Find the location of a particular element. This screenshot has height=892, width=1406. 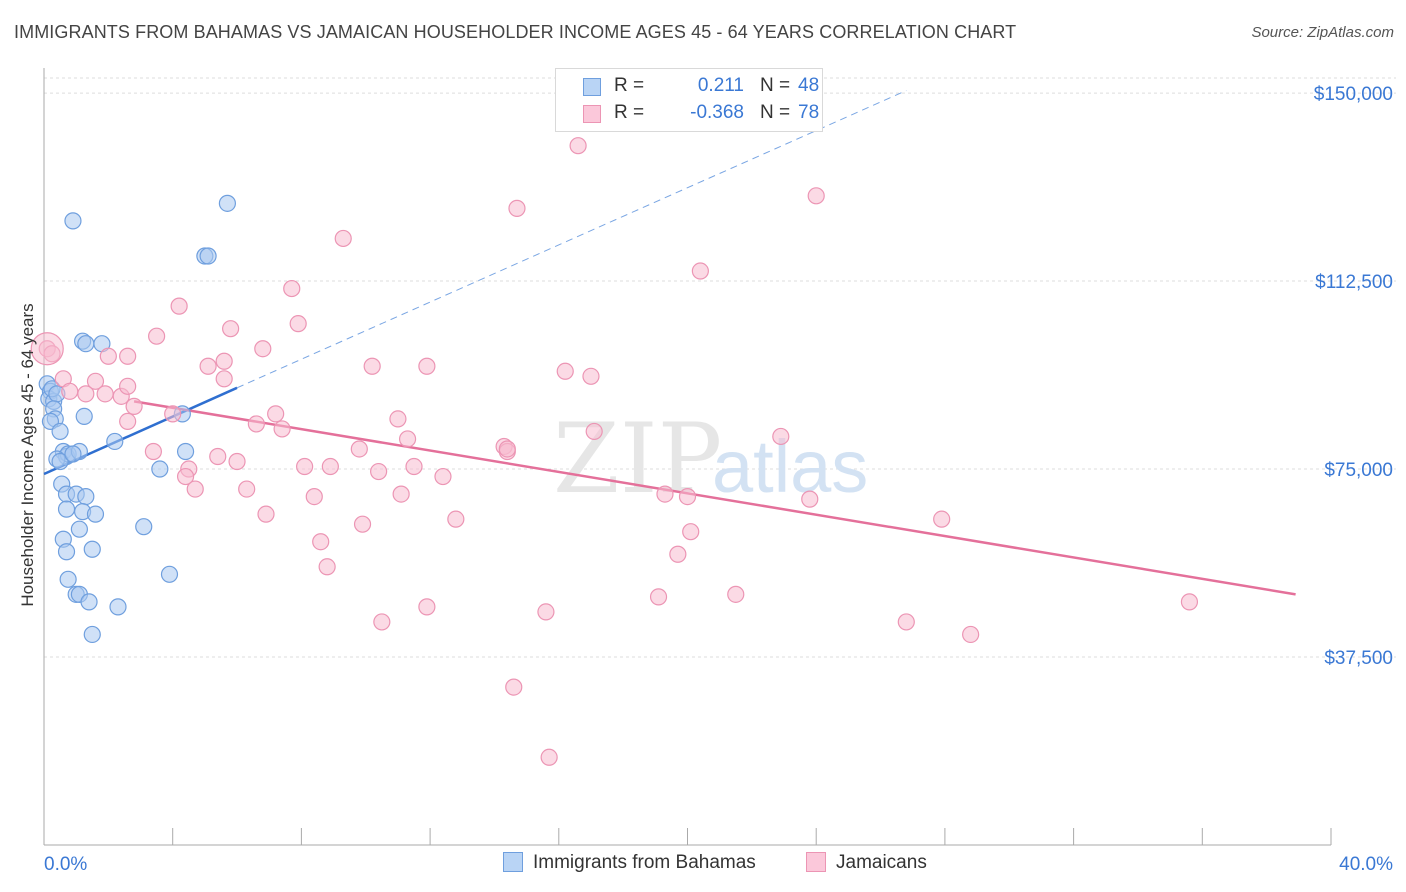

legend-r-value: -0.368 is located at coordinates (717, 112).